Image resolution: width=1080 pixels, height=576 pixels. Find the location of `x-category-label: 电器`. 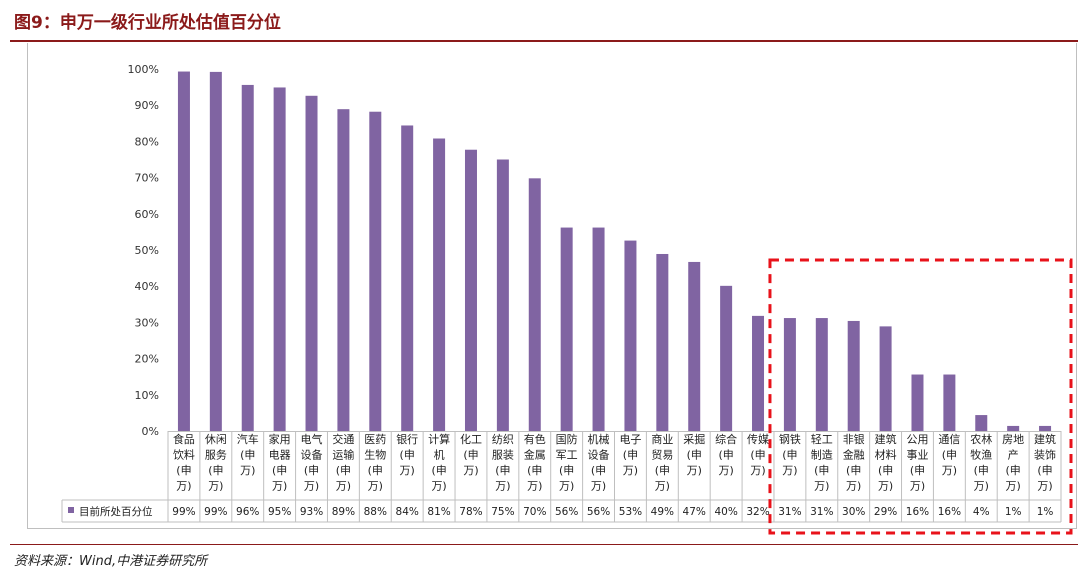

x-category-label: 电器 is located at coordinates (280, 455).